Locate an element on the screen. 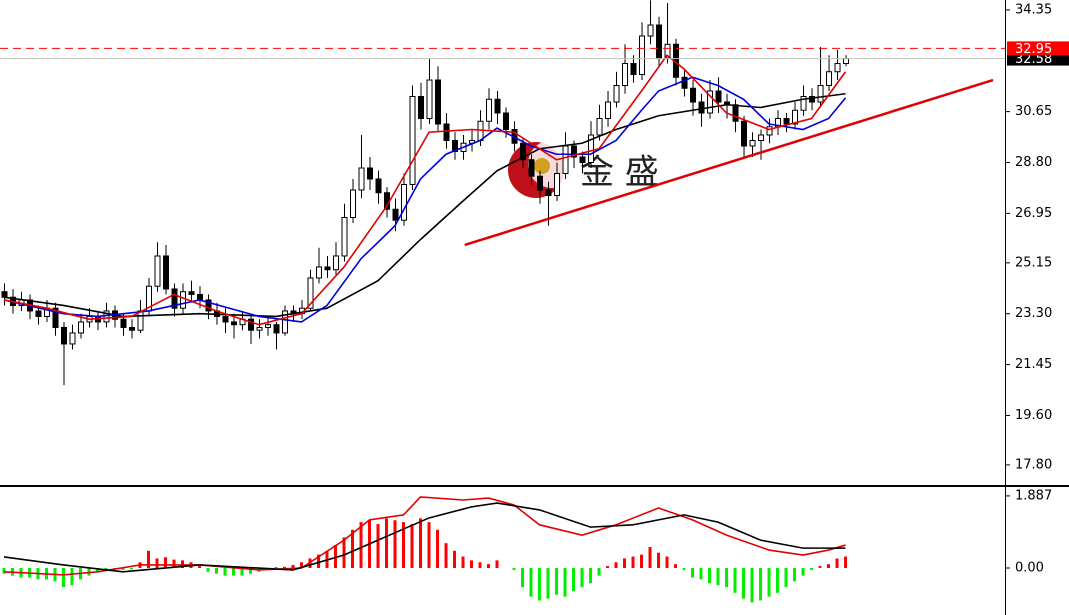 The width and height of the screenshot is (1069, 615). y-tick-label: 26.95 is located at coordinates (1033, 213).